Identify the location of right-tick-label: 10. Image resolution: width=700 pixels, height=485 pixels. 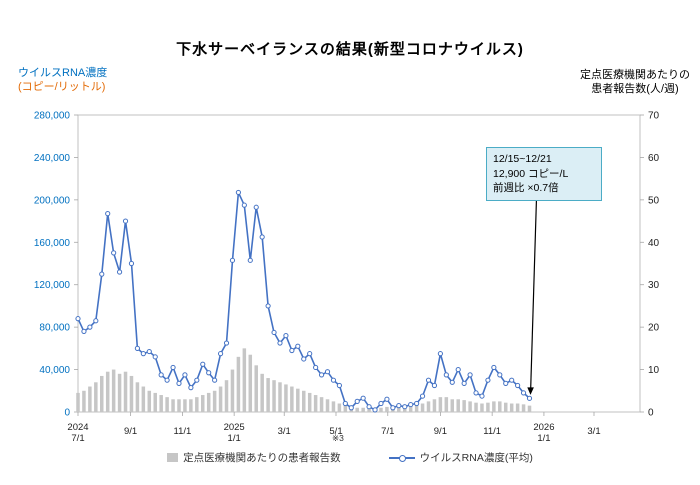
(654, 370).